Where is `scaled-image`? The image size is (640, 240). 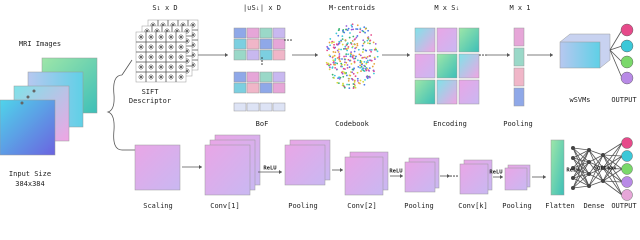 scaled-image is located at coordinates (157, 167).